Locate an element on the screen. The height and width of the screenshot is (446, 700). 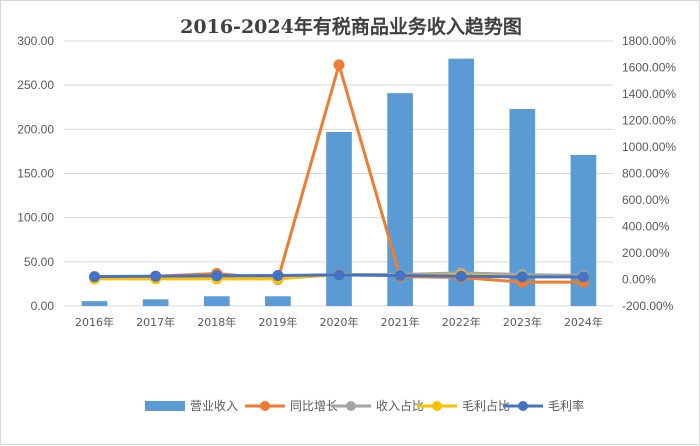
legend-item-收入占比: 收入占比 is located at coordinates (377, 405).